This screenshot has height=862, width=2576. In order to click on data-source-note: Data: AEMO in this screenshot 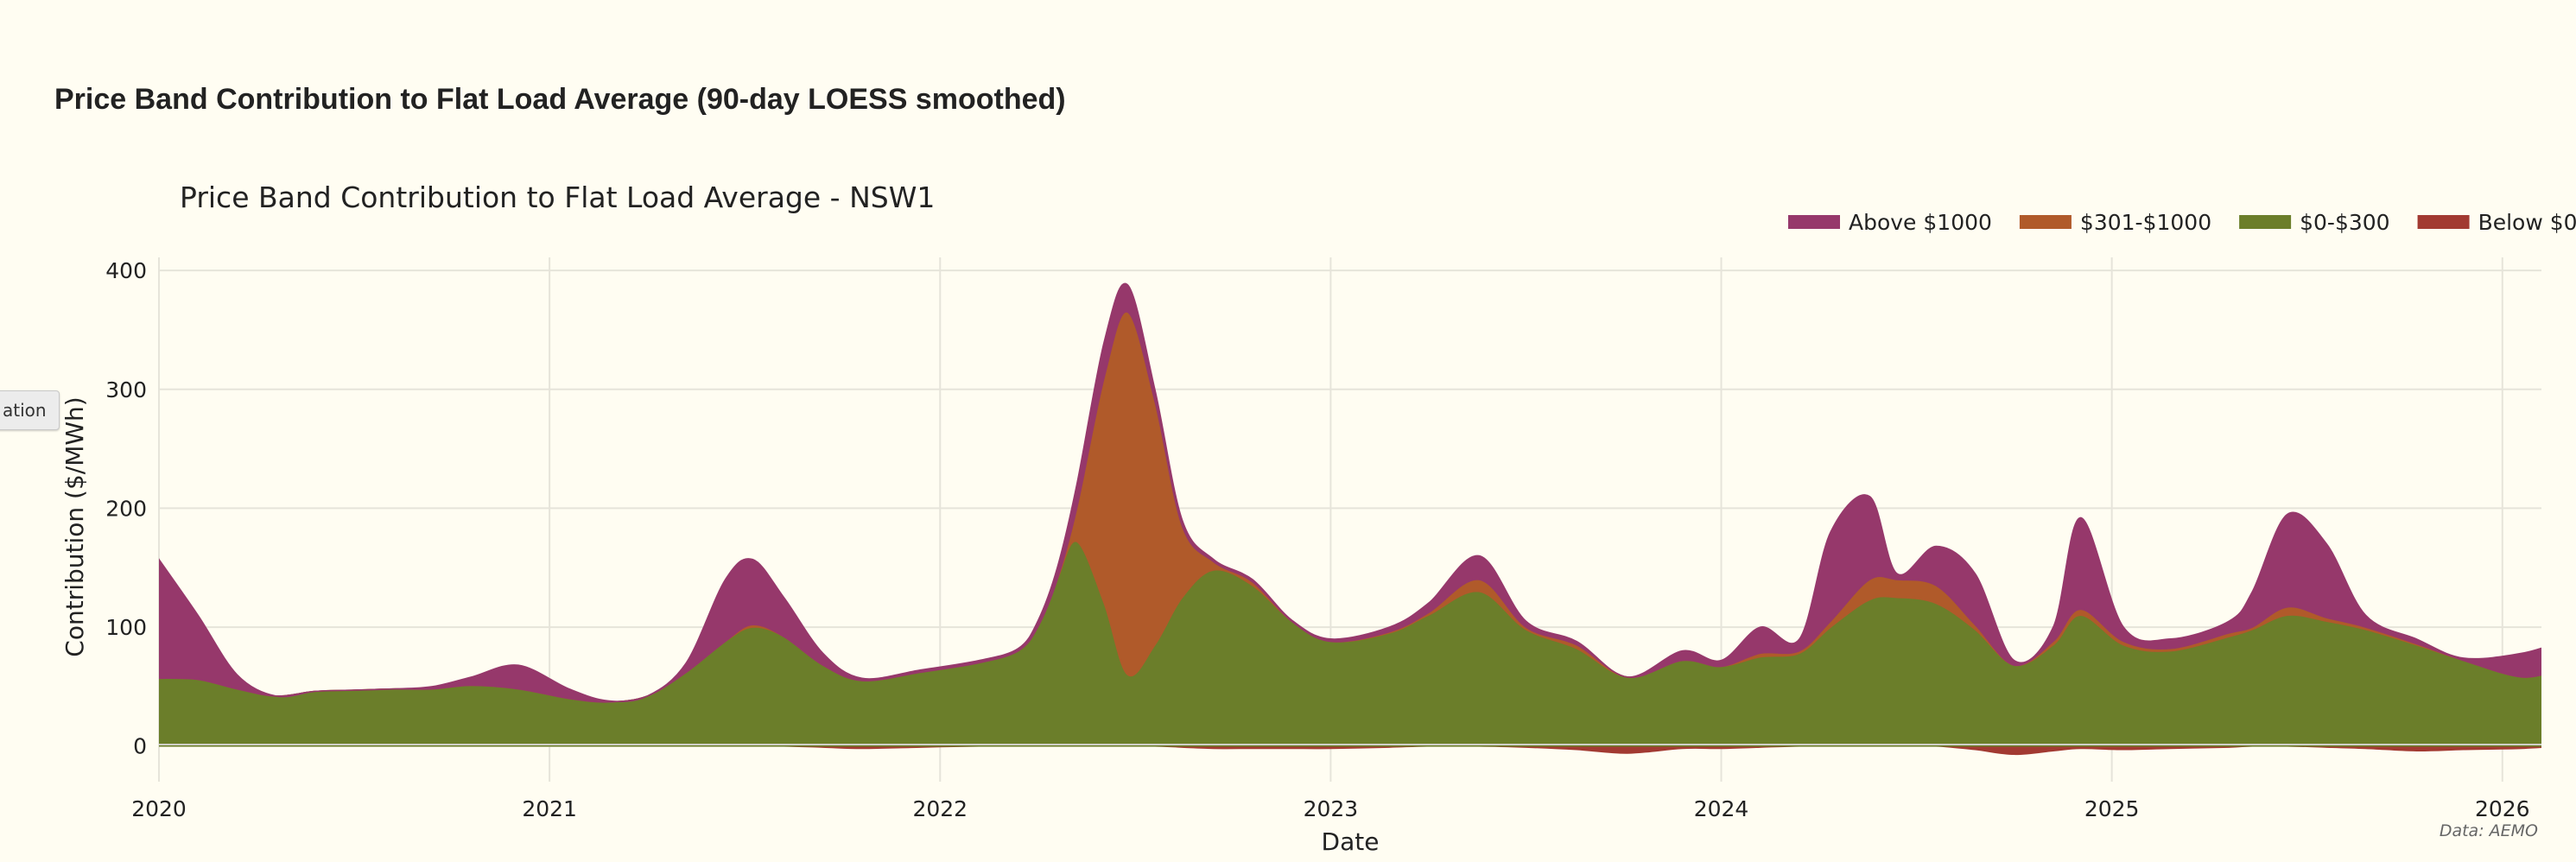, I will do `click(2489, 830)`.